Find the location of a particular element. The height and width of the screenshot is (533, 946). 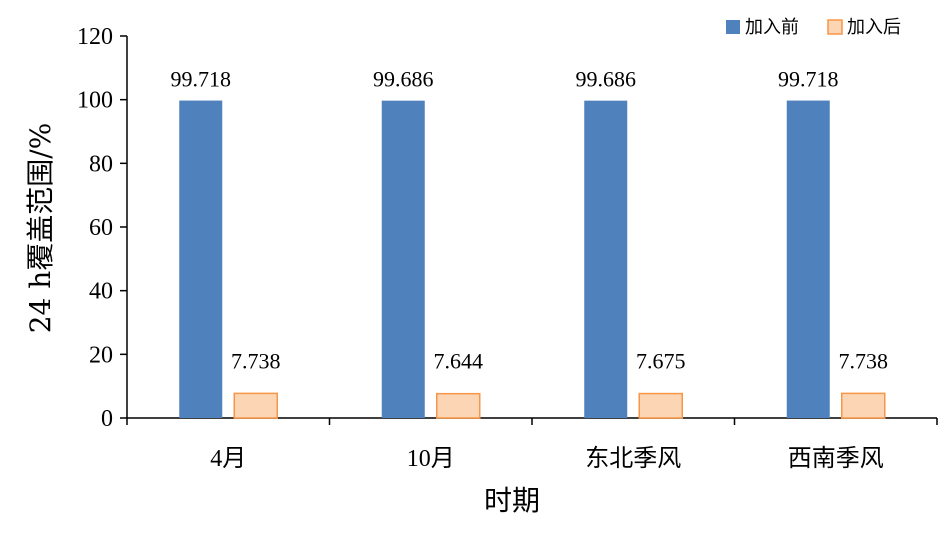

y-tick-label: 80 is located at coordinates (101, 164).